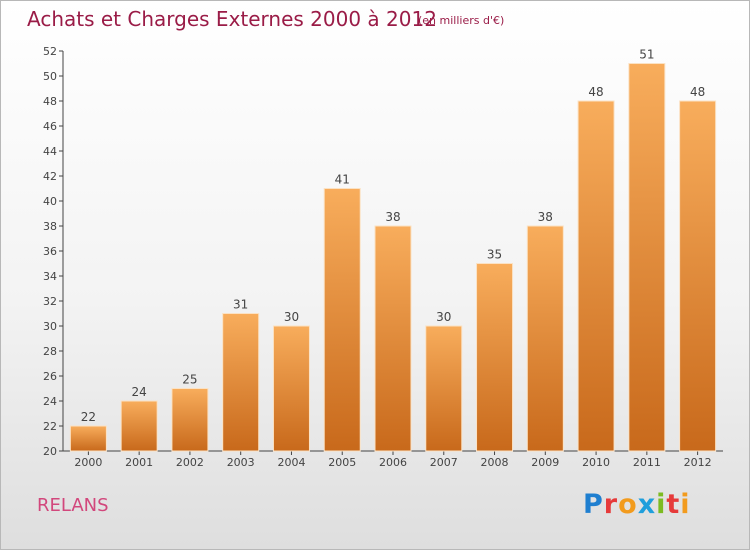 The width and height of the screenshot is (750, 551). What do you see at coordinates (461, 20) in the screenshot?
I see `chart-subtitle: (en milliers d'€)` at bounding box center [461, 20].